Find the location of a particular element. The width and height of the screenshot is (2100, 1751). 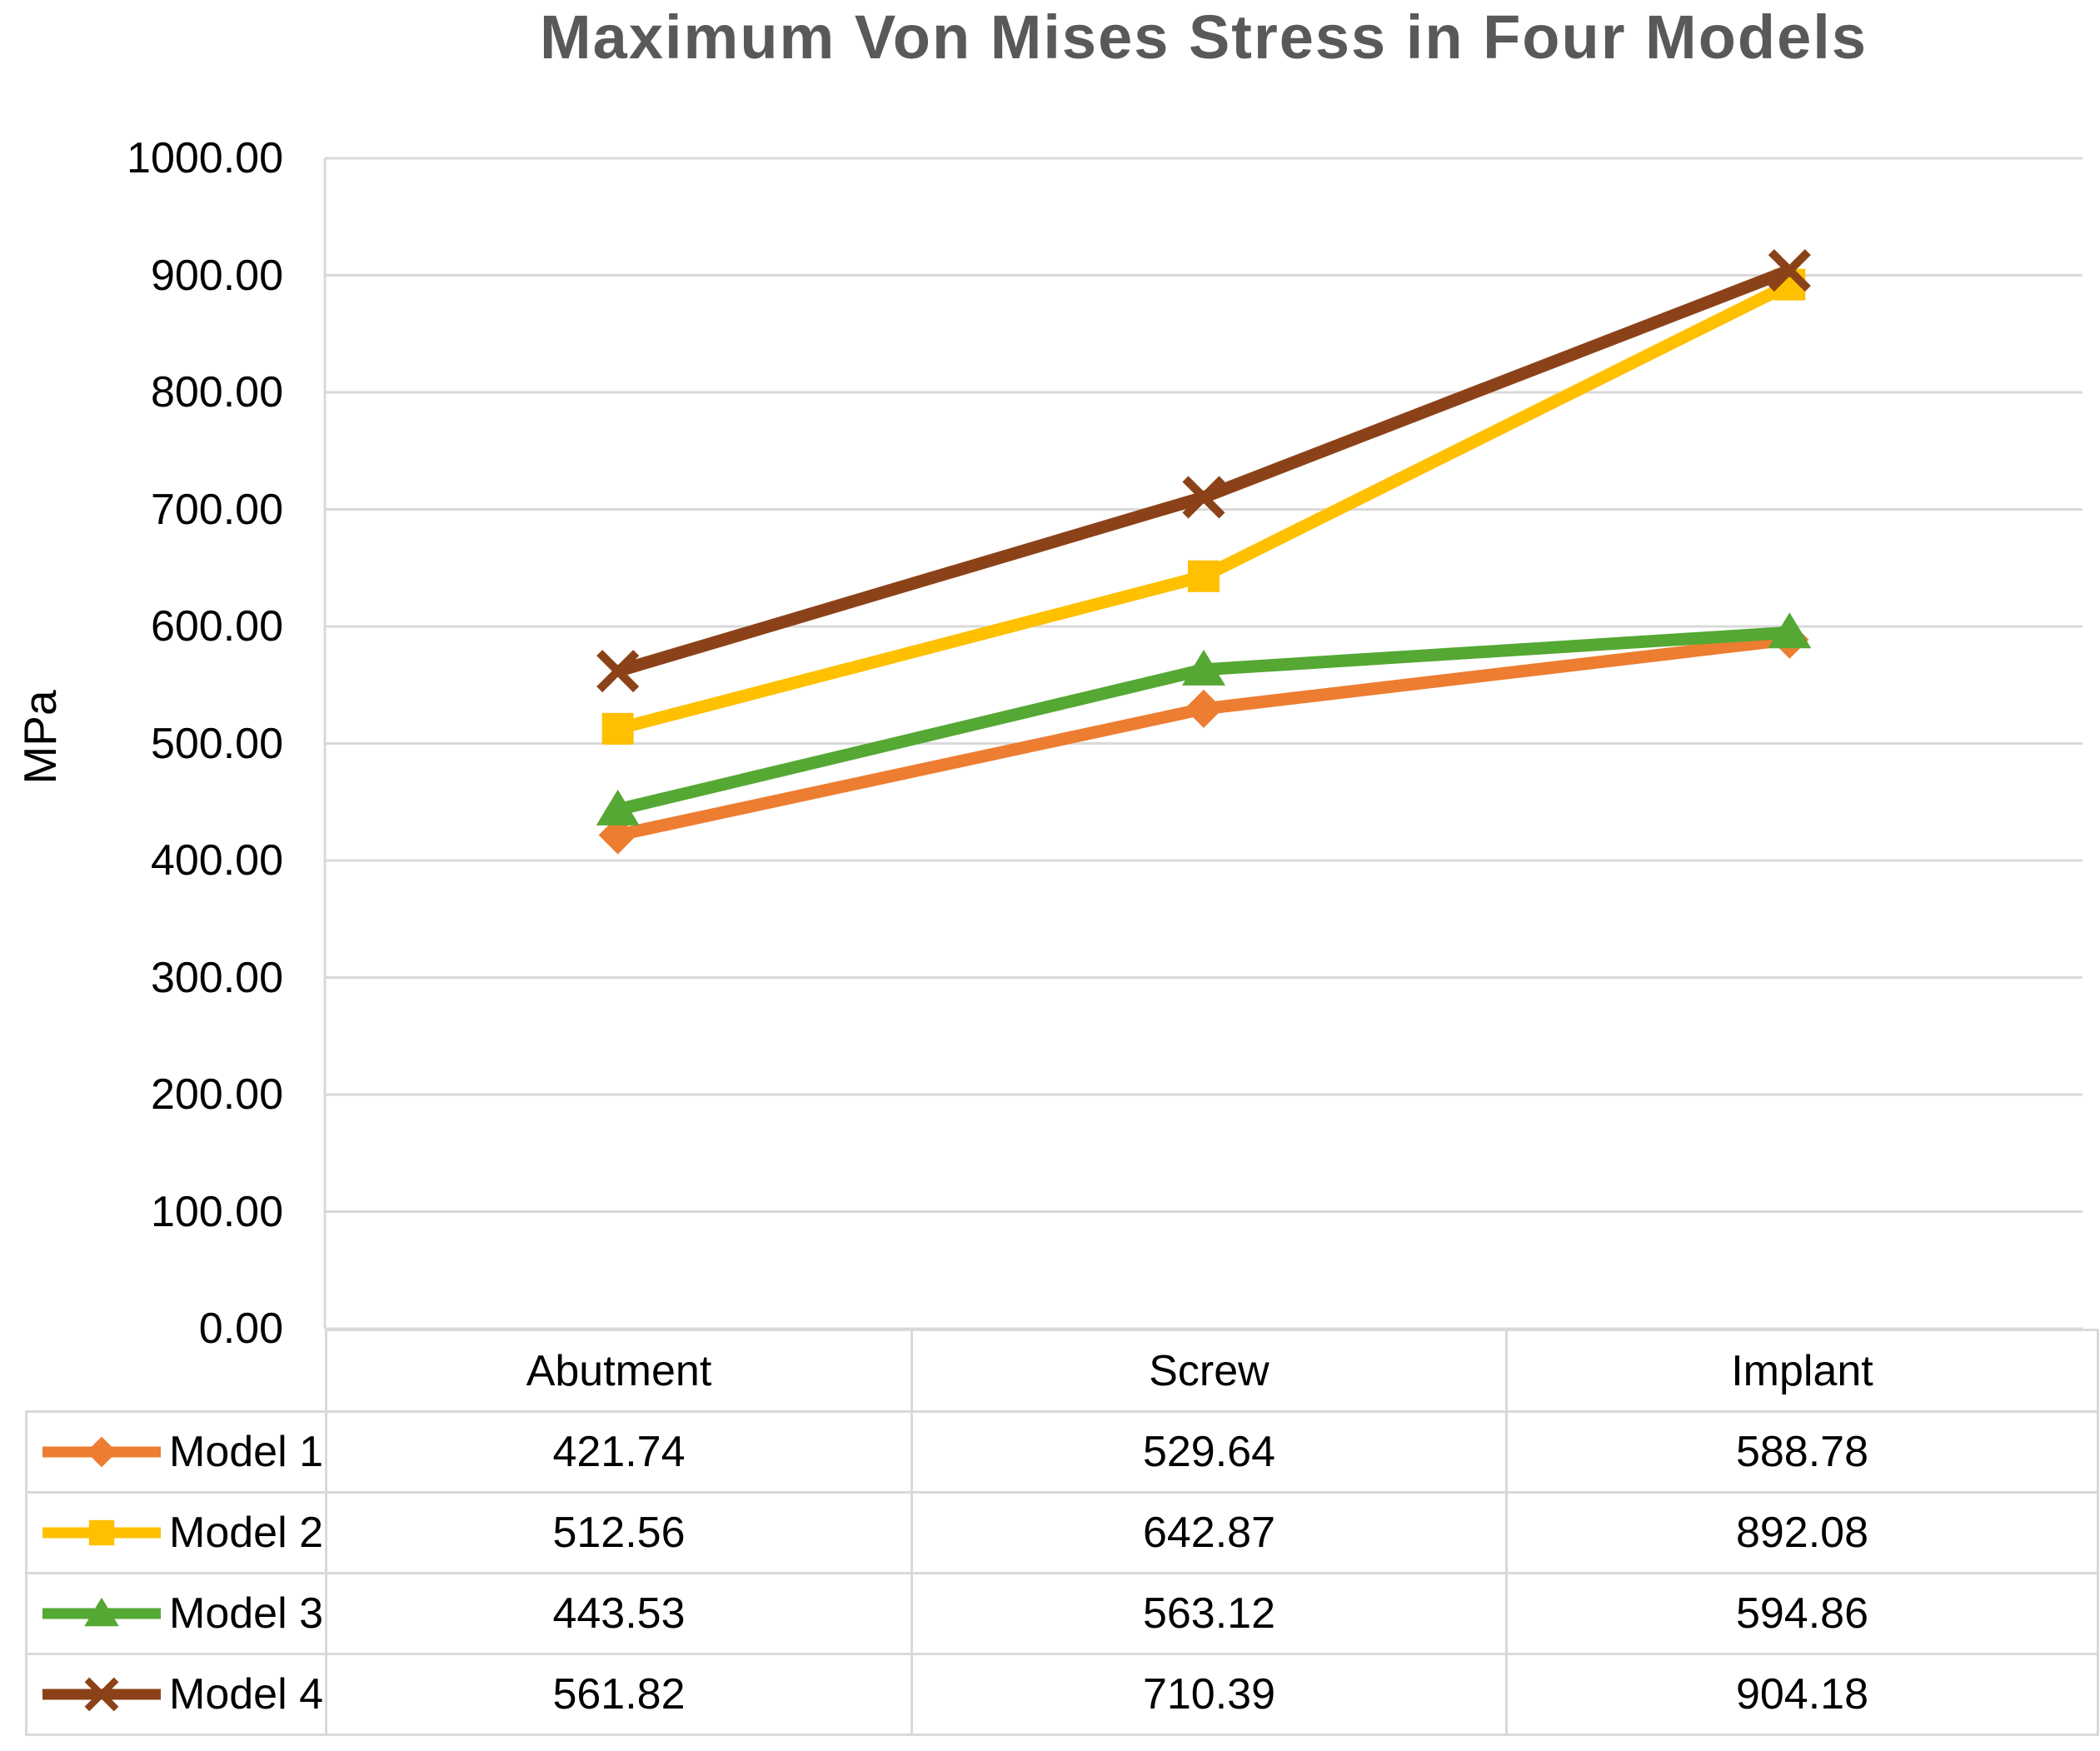

y-tick-label: 100.00 is located at coordinates (217, 1211).